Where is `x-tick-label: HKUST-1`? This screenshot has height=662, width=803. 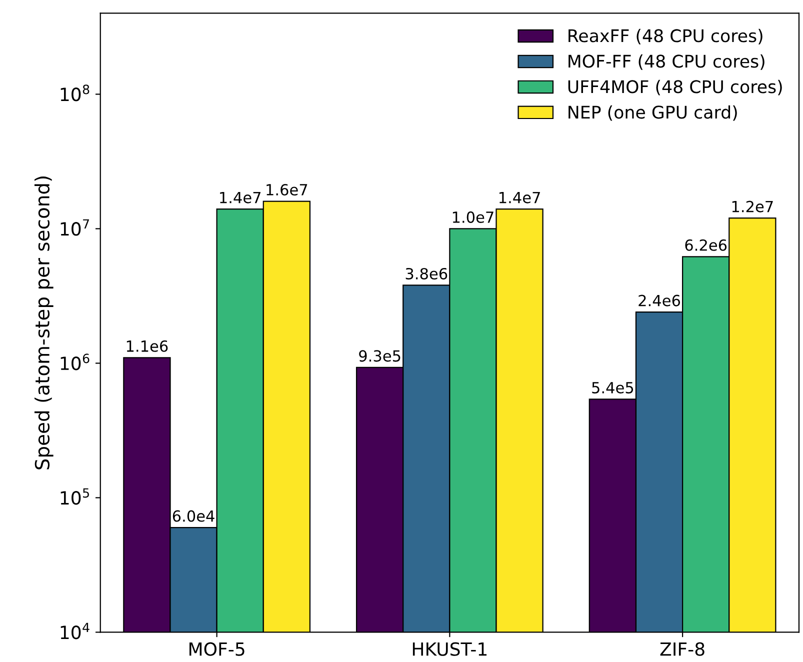
x-tick-label: HKUST-1 is located at coordinates (449, 649).